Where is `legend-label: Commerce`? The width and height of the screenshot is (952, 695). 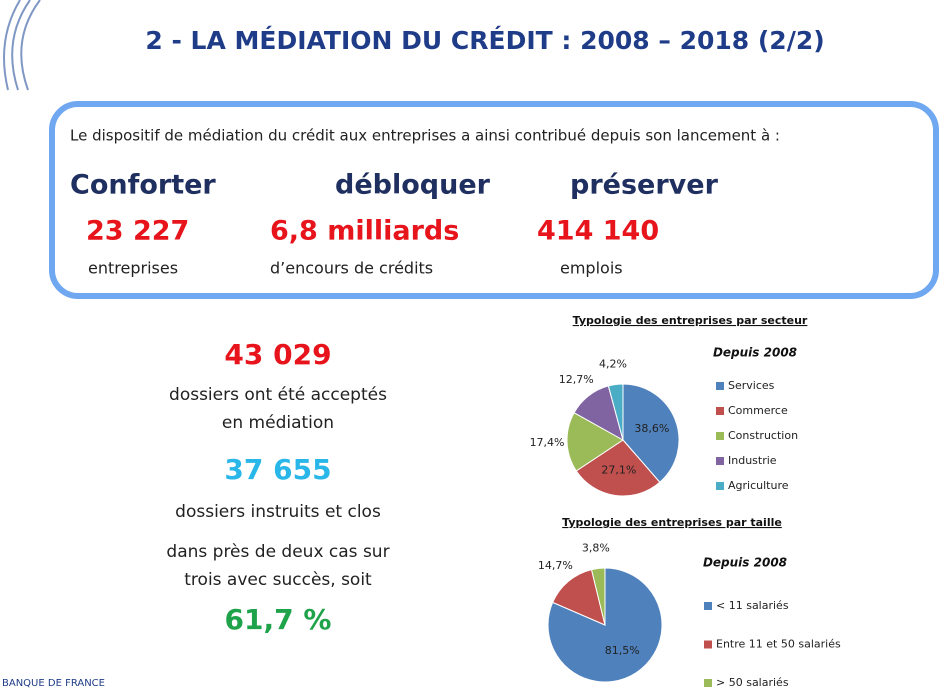
legend-label: Commerce is located at coordinates (758, 410).